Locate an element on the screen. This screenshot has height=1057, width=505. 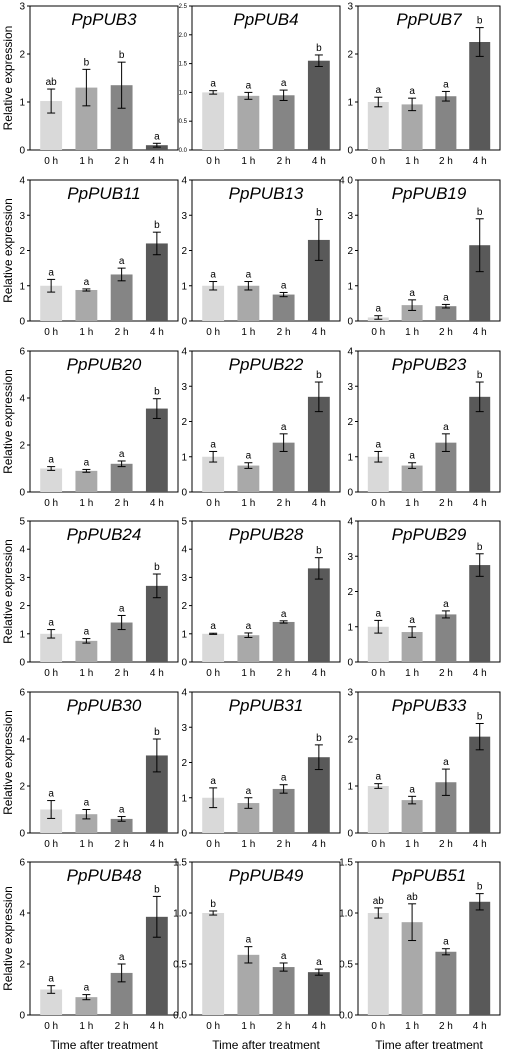
chart-title: PpPUB7 is located at coordinates (429, 19).